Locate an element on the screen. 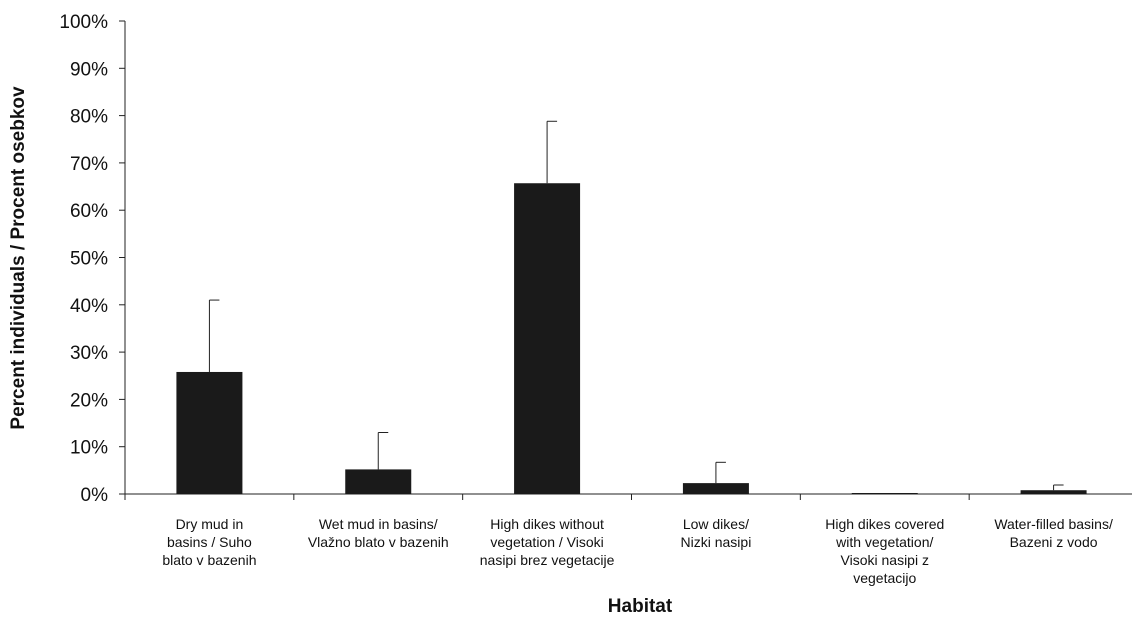 The height and width of the screenshot is (618, 1132). category-label: Dry mud in basins / Suho blato v bazenih is located at coordinates (209, 542).